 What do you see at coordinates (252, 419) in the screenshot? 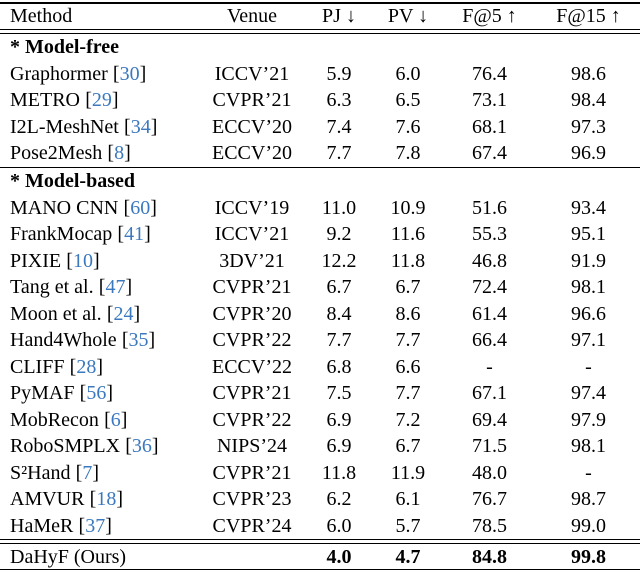
I see `venue-cell: CVPR’22` at bounding box center [252, 419].